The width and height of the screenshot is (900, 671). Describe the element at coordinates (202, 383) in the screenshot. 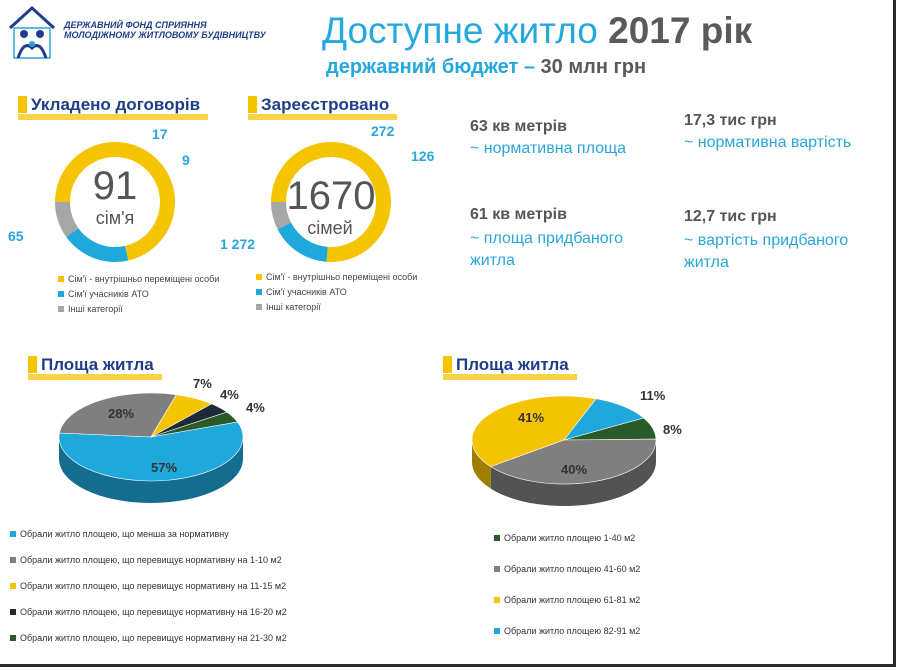

I see `data-label: 7%` at that location.